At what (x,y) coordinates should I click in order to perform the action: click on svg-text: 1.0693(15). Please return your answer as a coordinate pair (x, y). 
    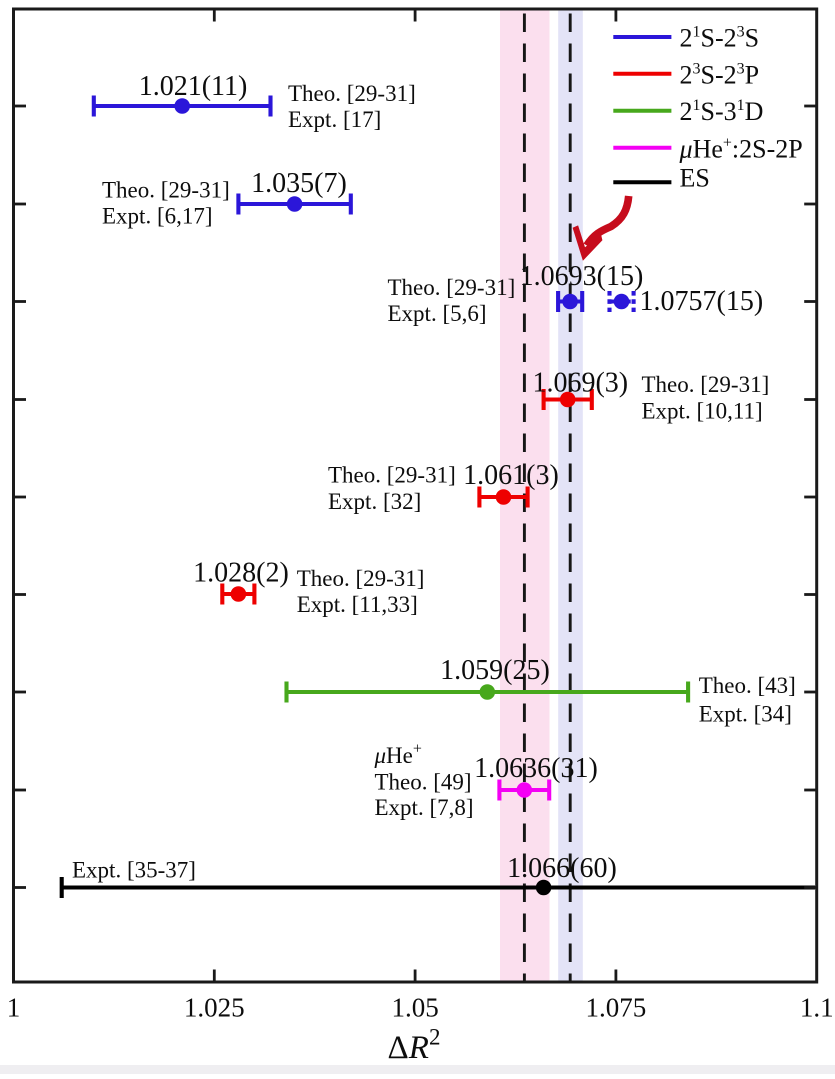
    Looking at the image, I should click on (582, 276).